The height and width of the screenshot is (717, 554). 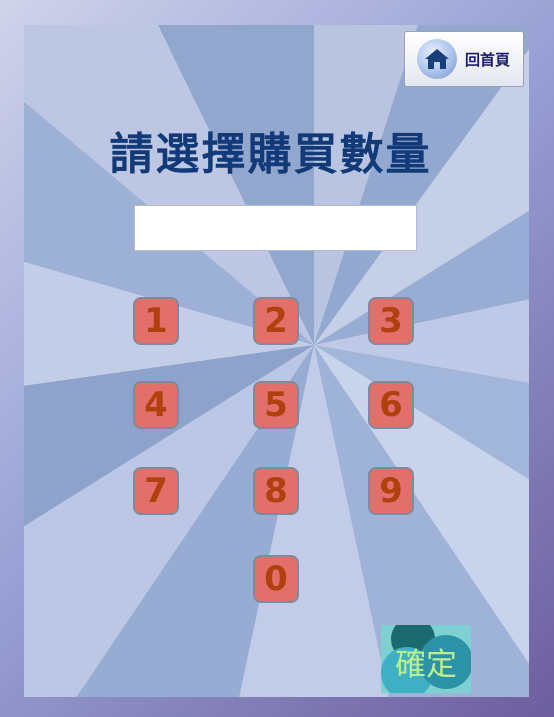 I want to click on home-icon, so click(x=437, y=59).